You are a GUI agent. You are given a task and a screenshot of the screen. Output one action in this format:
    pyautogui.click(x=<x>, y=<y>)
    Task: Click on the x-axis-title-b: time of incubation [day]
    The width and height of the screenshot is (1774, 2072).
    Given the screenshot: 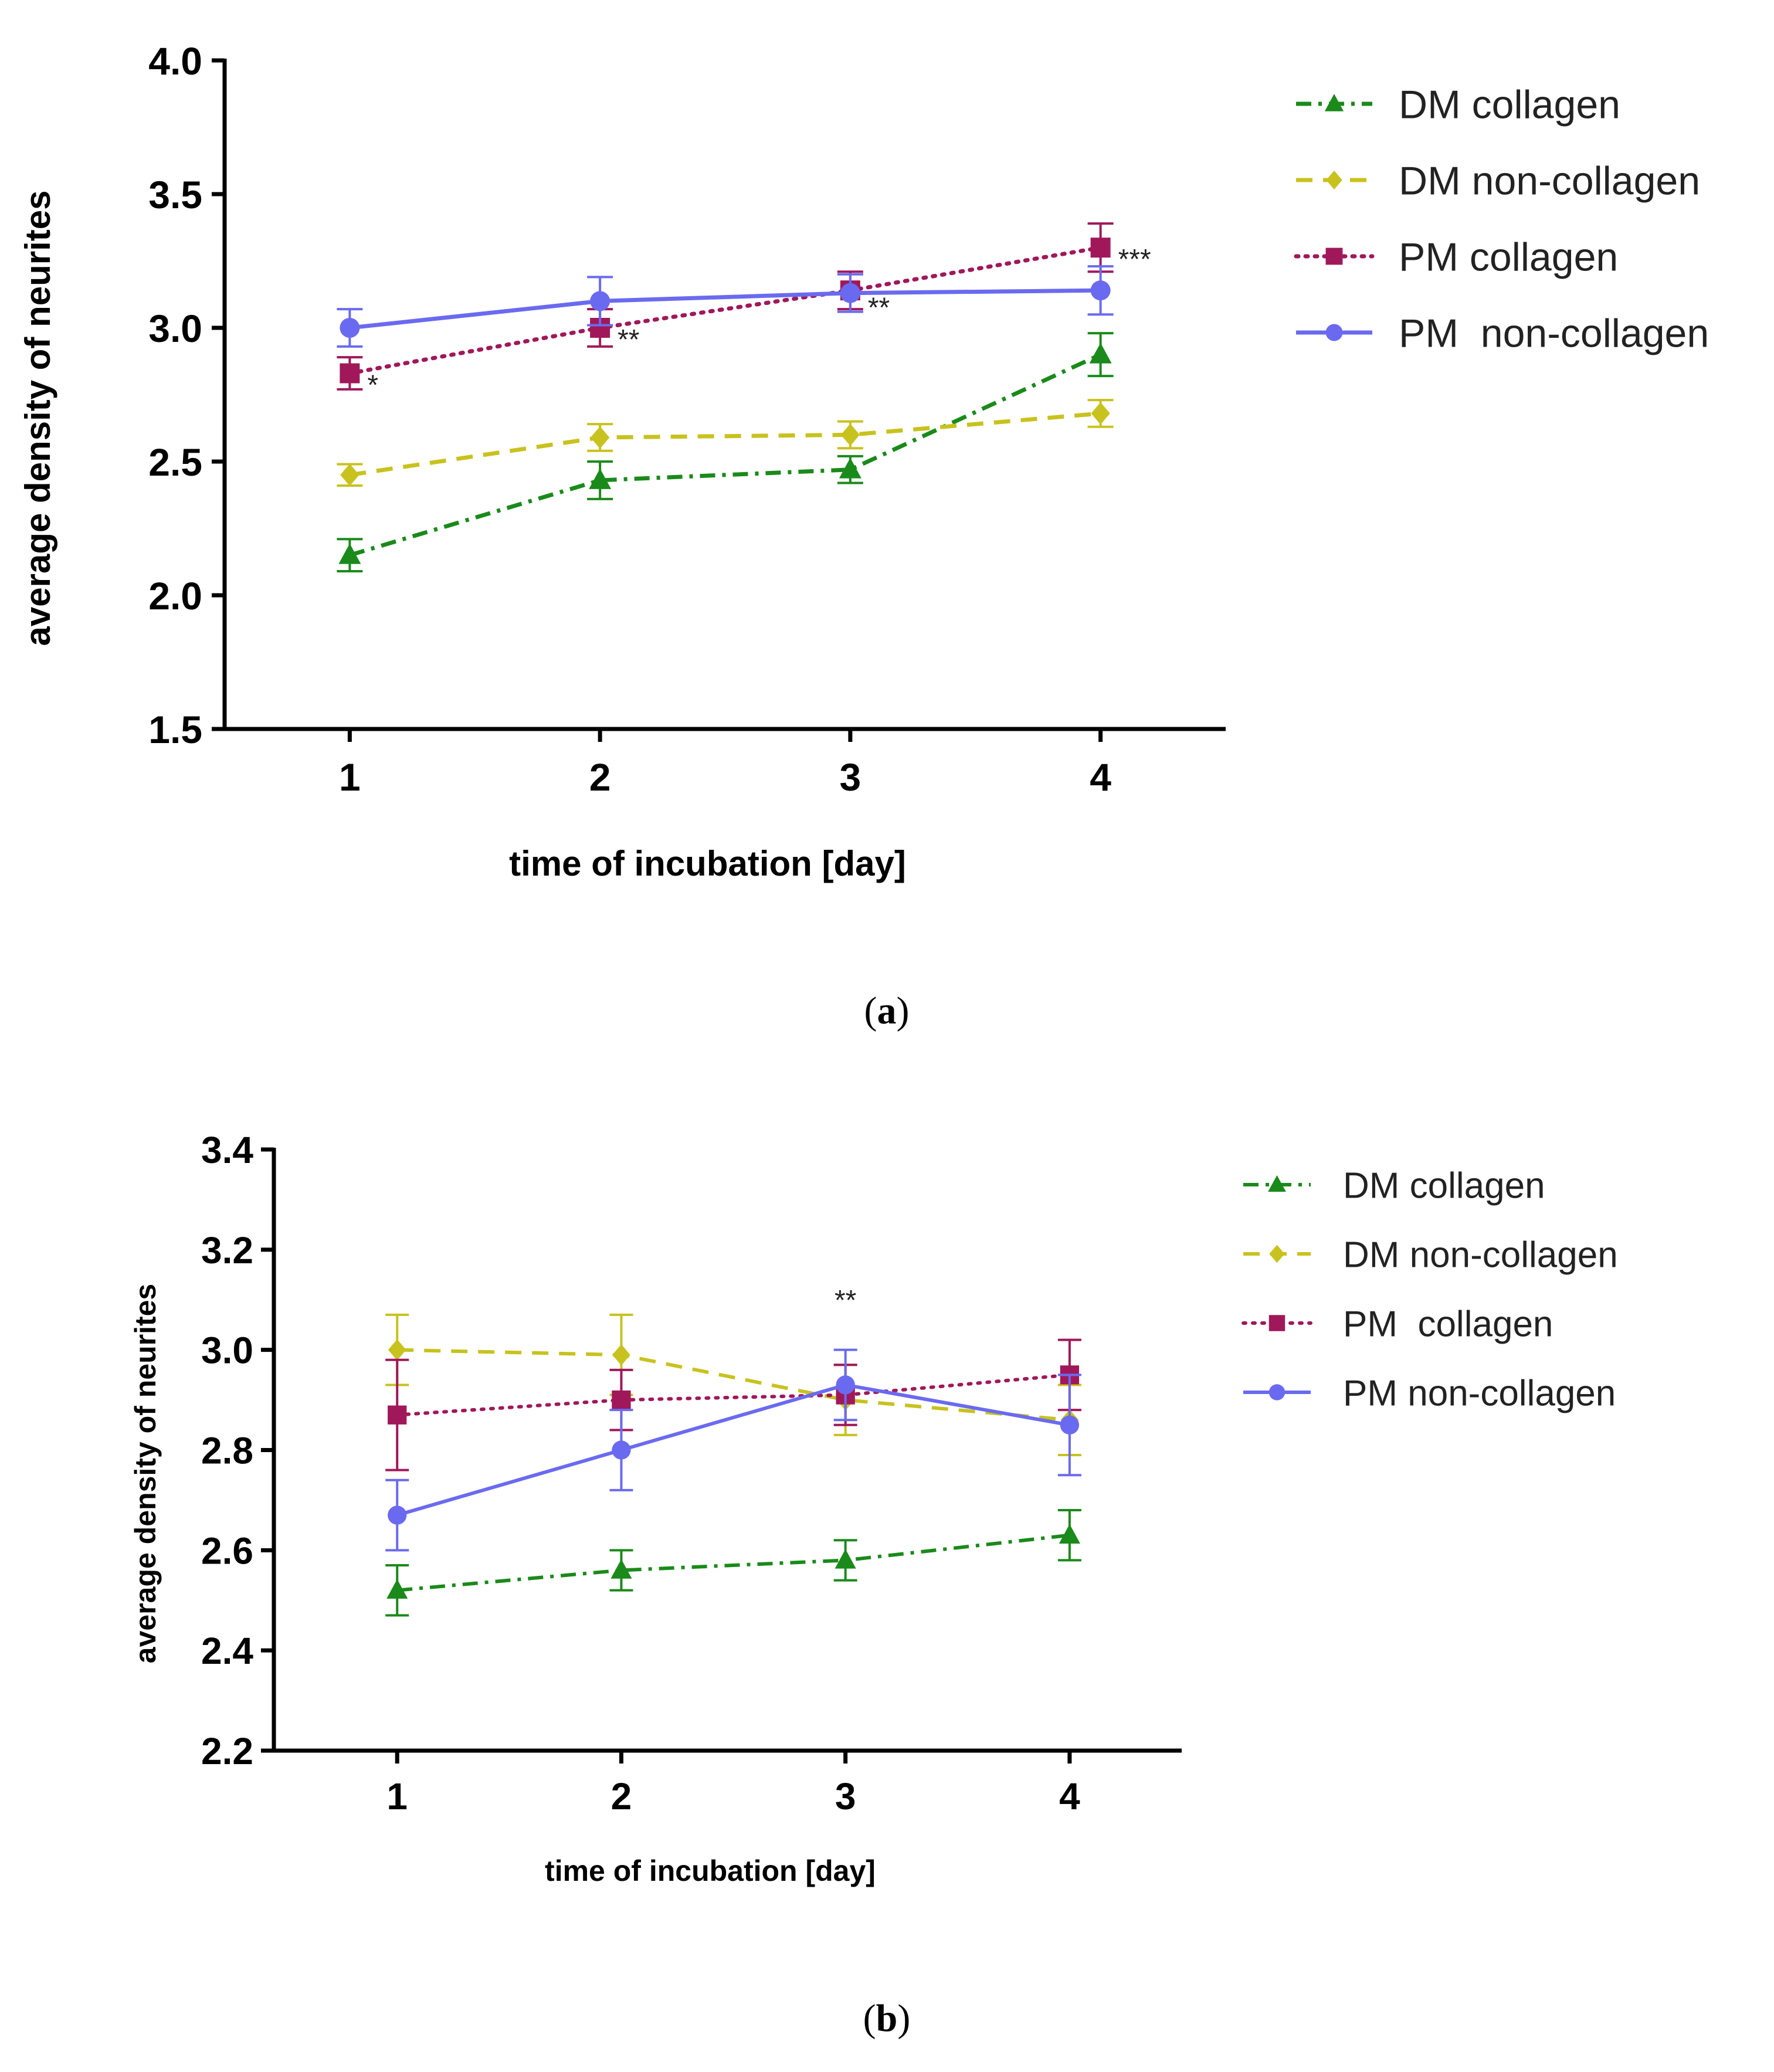 What is the action you would take?
    pyautogui.click(x=710, y=1870)
    